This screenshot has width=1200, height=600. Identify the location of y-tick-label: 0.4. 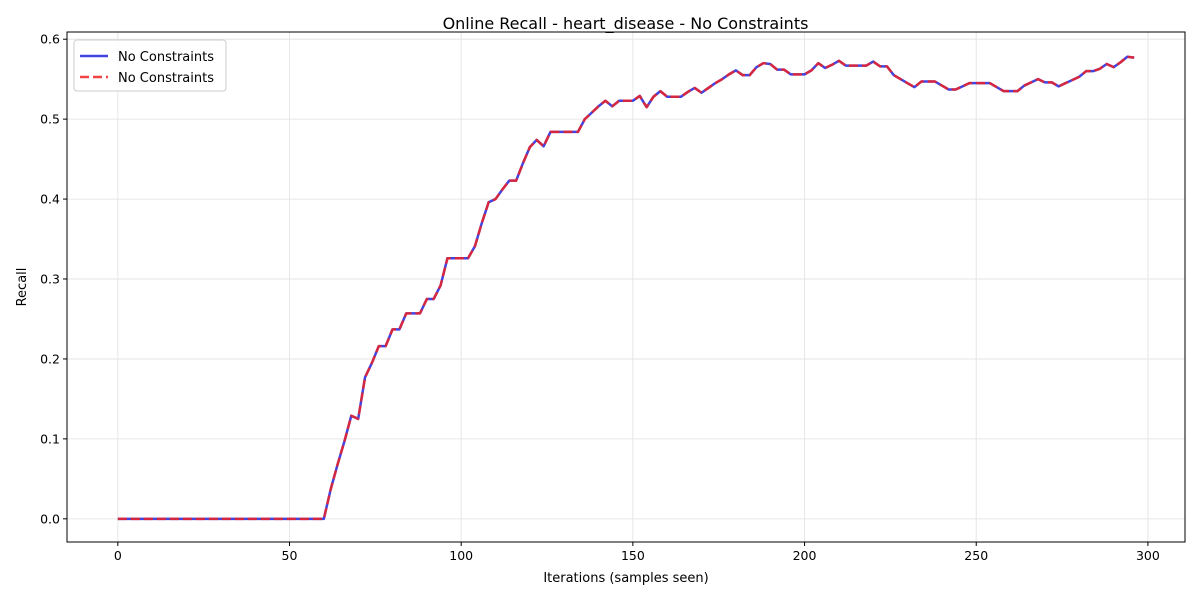
(50, 199).